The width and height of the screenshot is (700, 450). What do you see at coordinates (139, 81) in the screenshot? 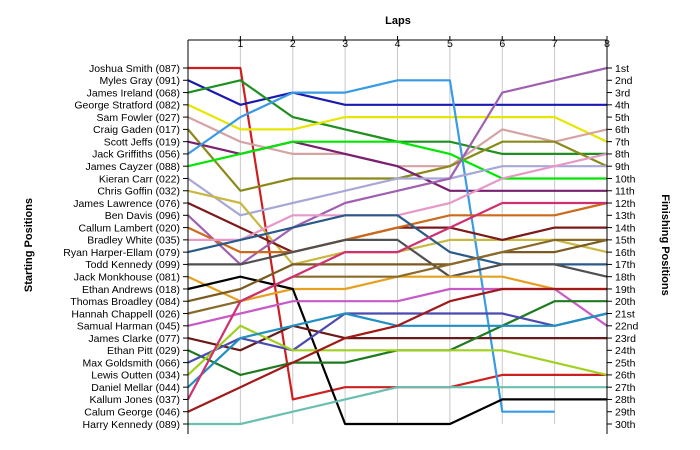
I see `starting-label-2: Myles Gray (091)` at bounding box center [139, 81].